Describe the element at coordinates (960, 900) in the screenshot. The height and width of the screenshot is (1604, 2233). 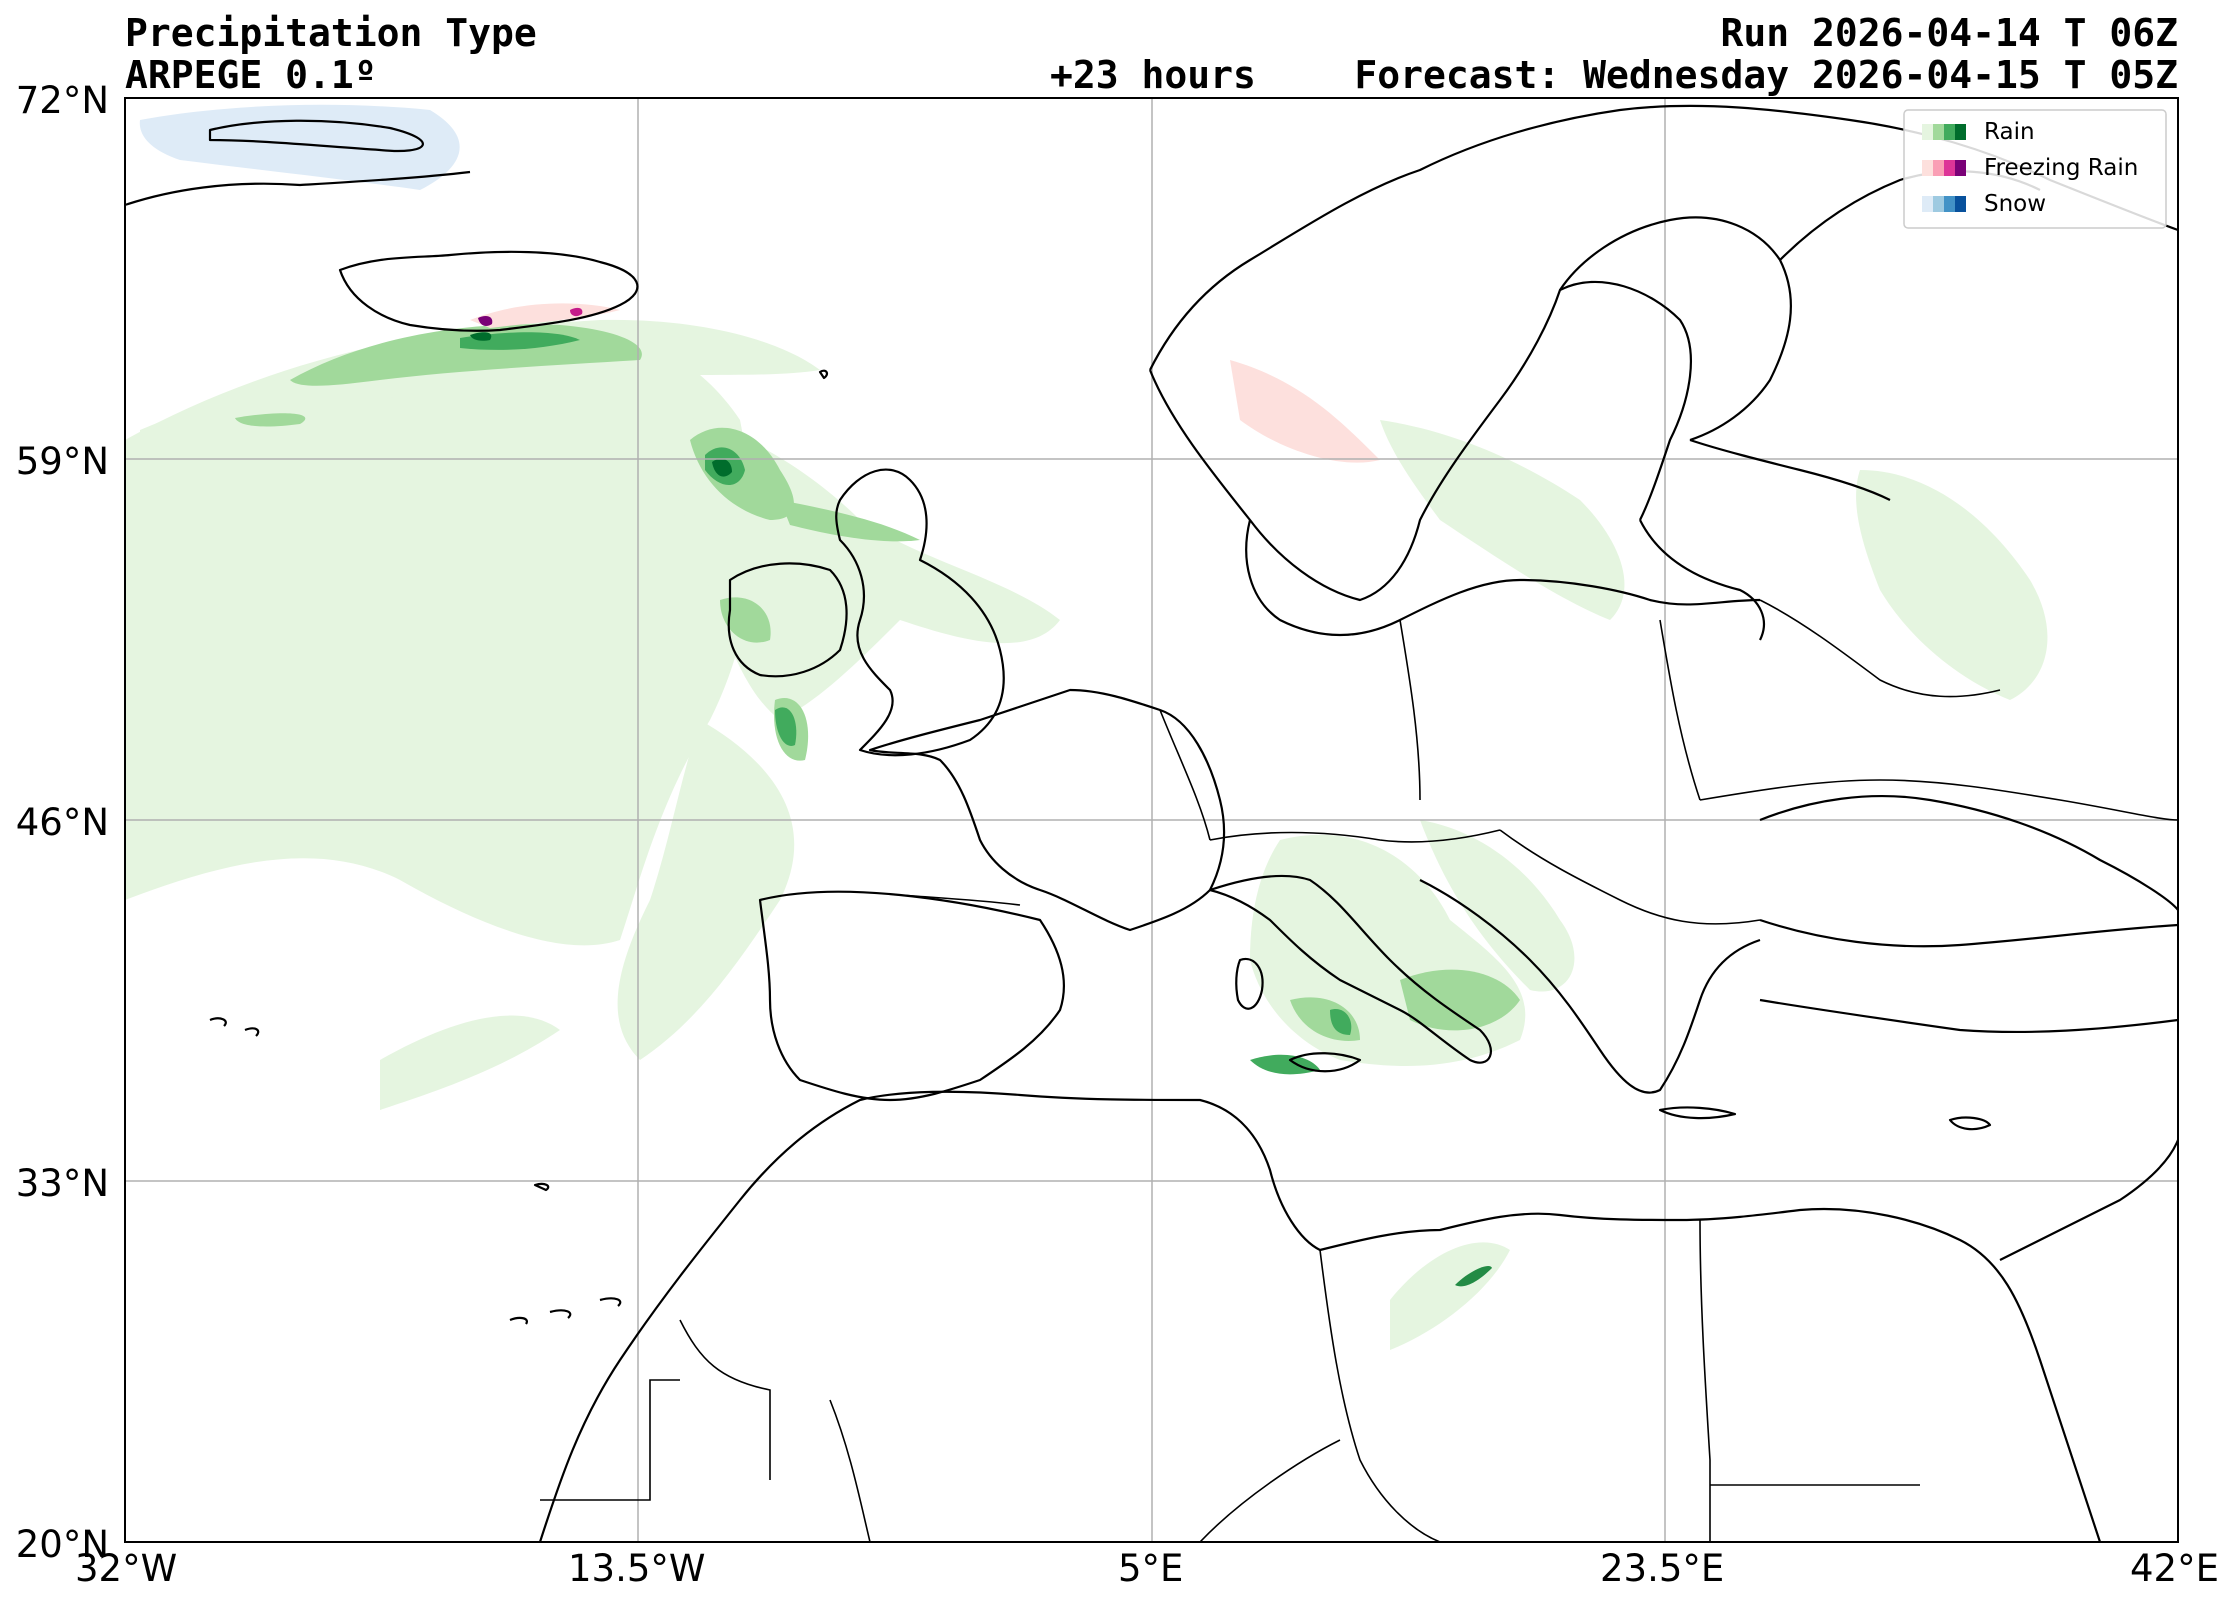
I see `border-france-spain` at that location.